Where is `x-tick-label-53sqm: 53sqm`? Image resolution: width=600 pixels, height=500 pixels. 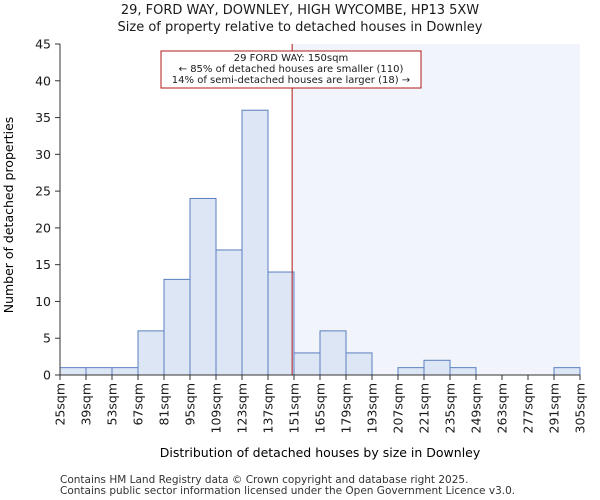
x-tick-label-53sqm: 53sqm is located at coordinates (112, 404).